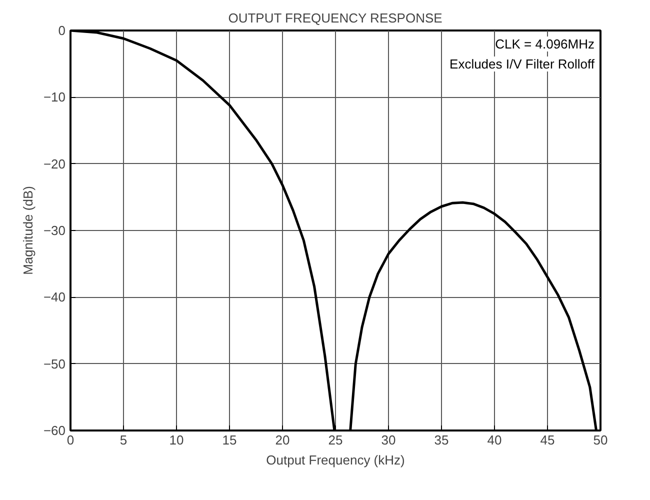 This screenshot has height=500, width=650. I want to click on x-tick-label: 20, so click(282, 440).